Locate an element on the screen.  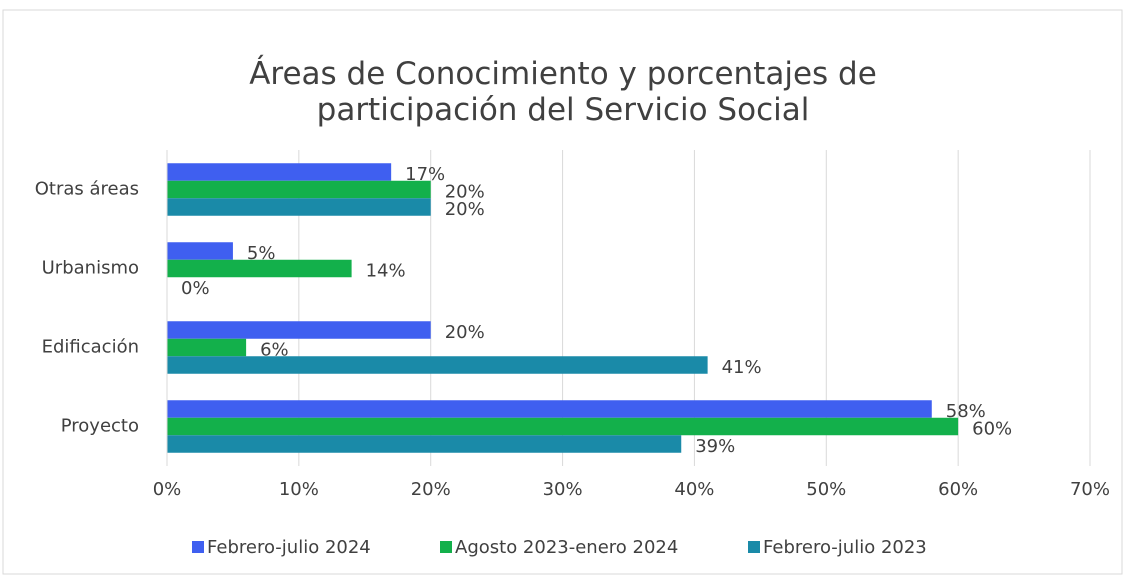
legend-label: Febrero-julio 2024 is located at coordinates (289, 547).